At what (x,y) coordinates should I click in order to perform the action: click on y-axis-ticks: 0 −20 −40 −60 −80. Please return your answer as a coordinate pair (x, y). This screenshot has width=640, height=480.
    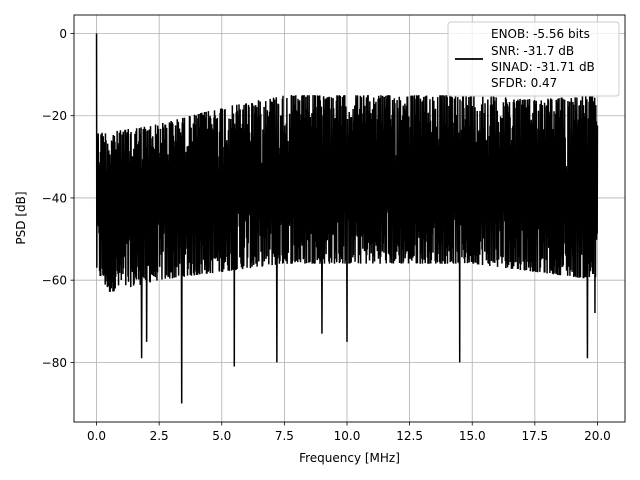
    Looking at the image, I should click on (58, 198).